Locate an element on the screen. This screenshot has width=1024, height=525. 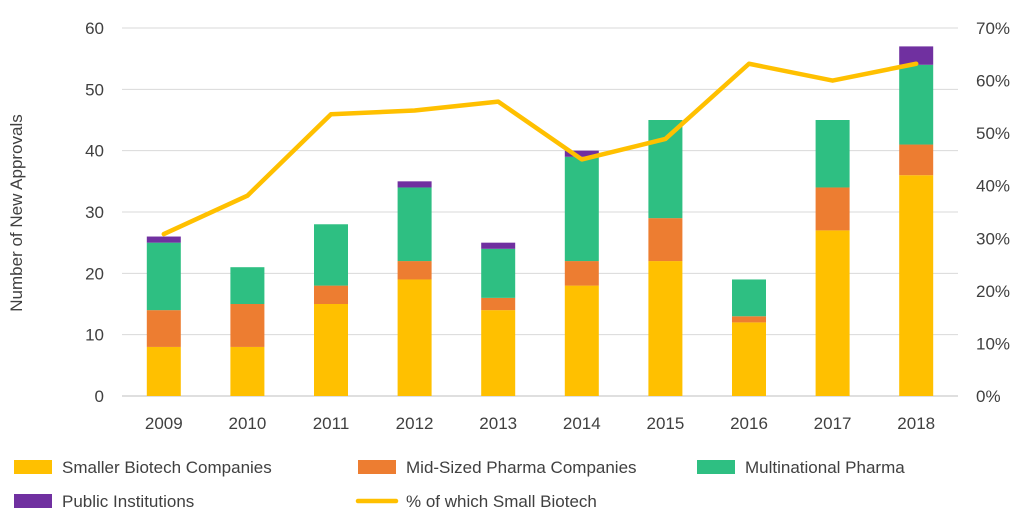
legend-label: % of which Small Biotech is located at coordinates (501, 501).